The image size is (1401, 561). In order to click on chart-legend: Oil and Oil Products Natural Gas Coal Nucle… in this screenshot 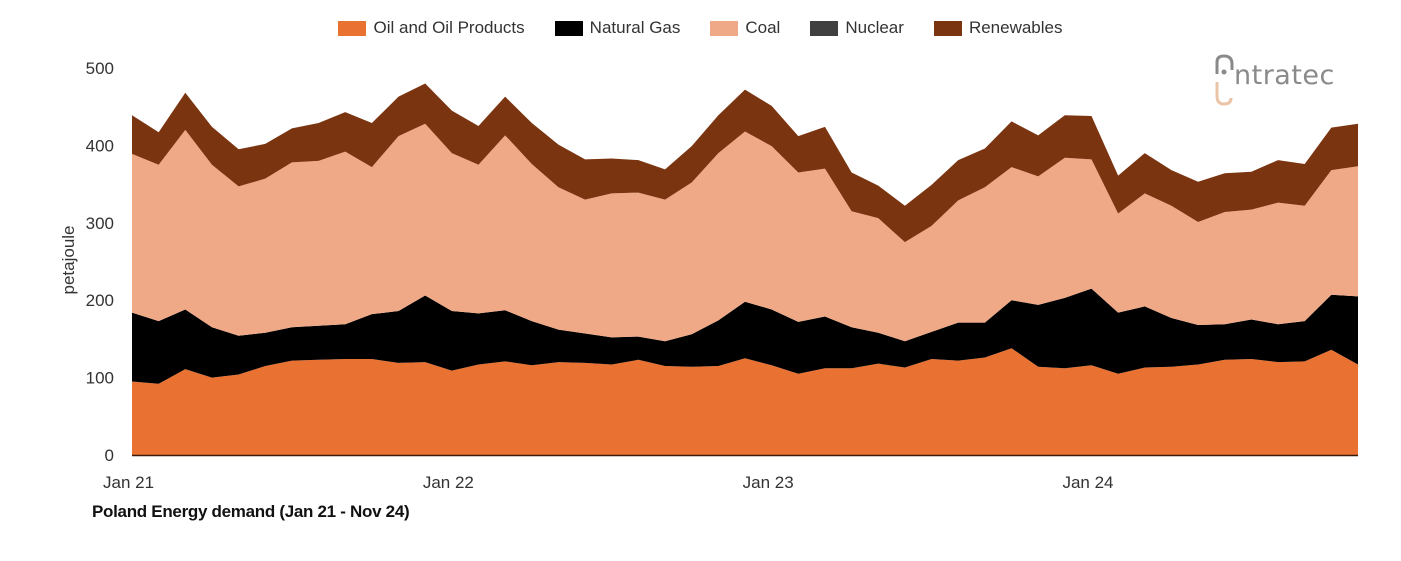, I will do `click(700, 28)`.